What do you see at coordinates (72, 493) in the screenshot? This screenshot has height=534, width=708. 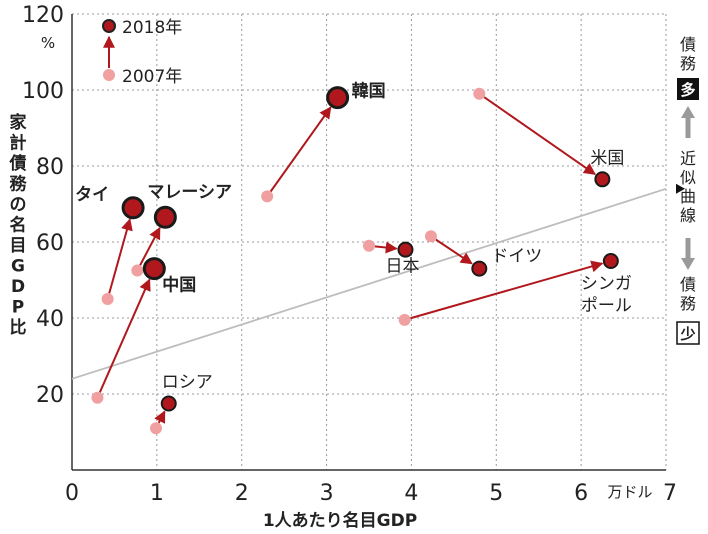 I see `x-tick-label: 0` at bounding box center [72, 493].